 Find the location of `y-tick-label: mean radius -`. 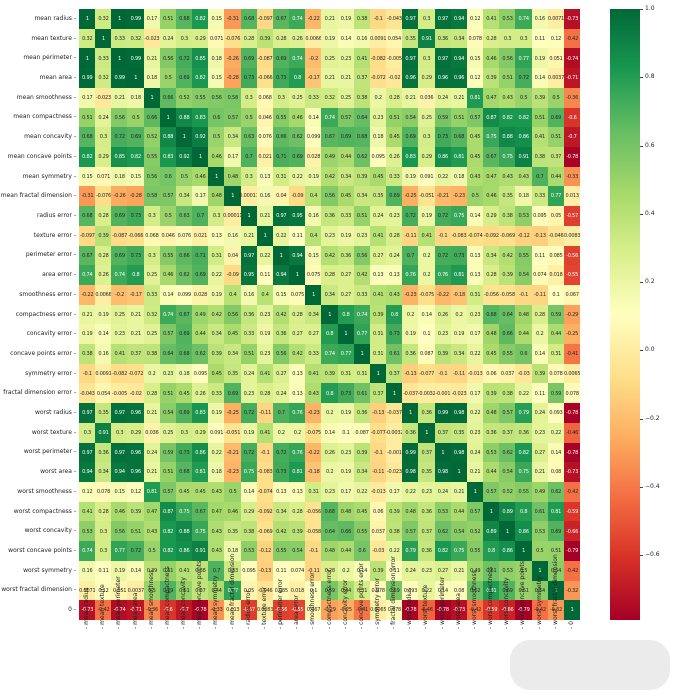

y-tick-label: mean radius - is located at coordinates (55, 18).